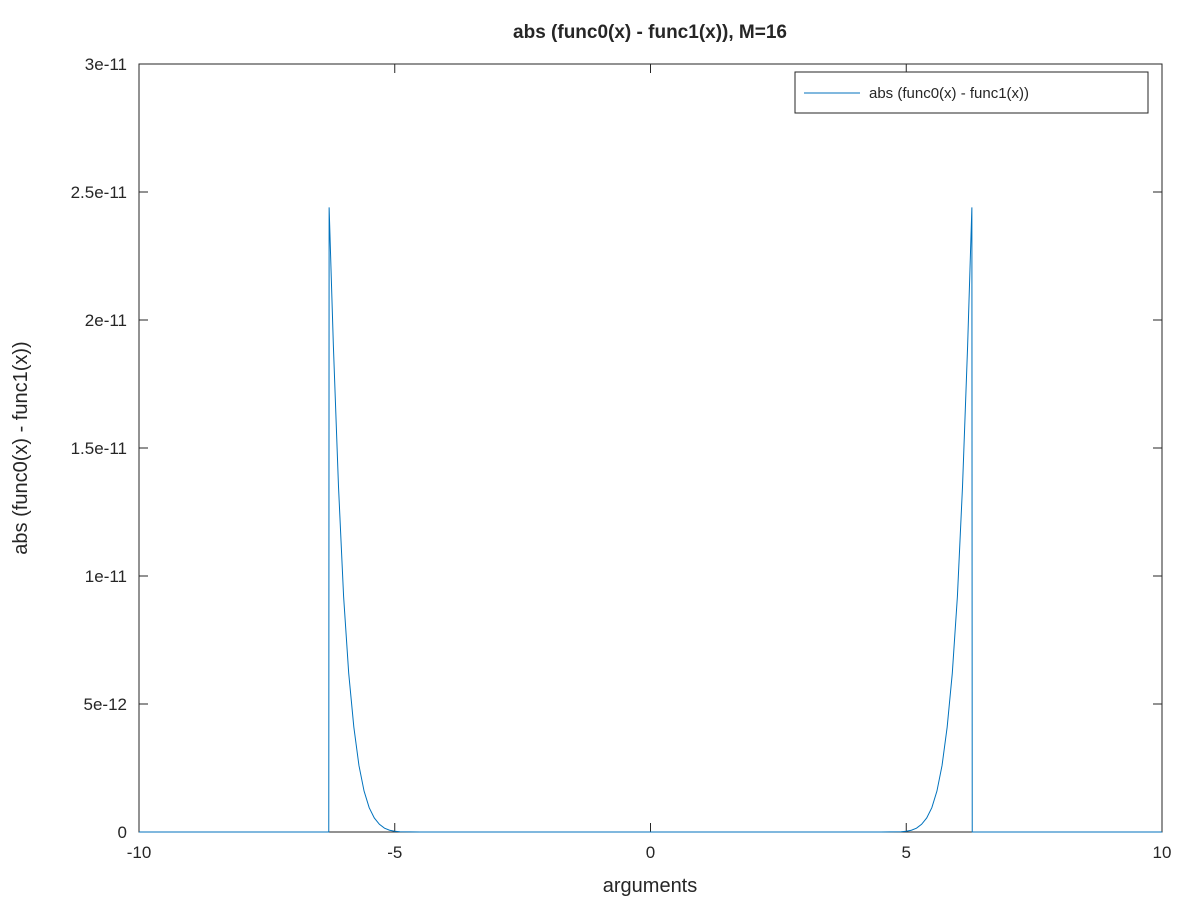  What do you see at coordinates (106, 320) in the screenshot?
I see `y-tick-label: 2e-11` at bounding box center [106, 320].